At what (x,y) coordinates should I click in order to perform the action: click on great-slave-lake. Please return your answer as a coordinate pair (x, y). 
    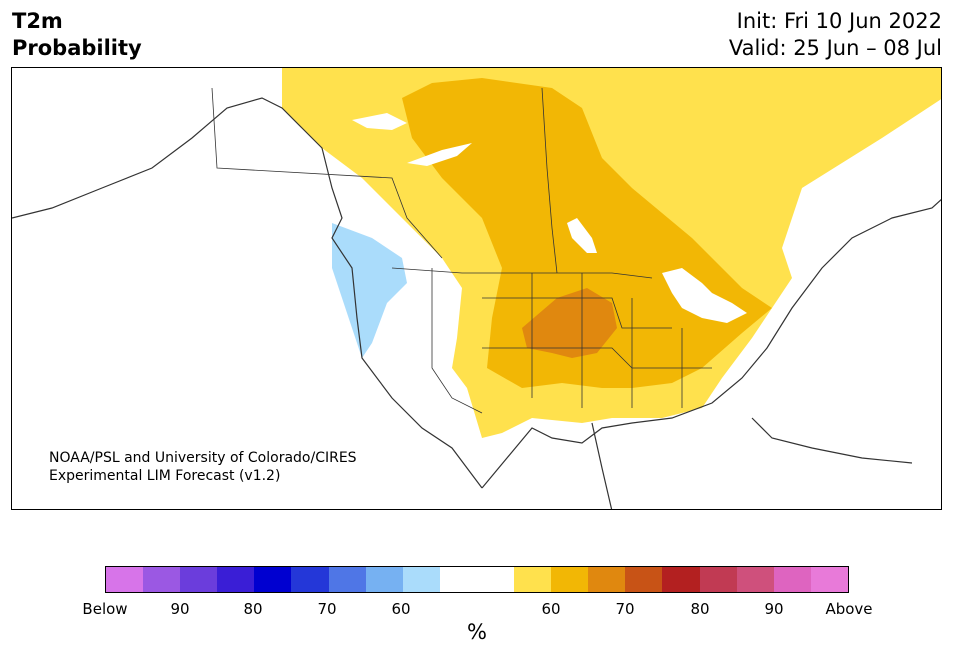
    Looking at the image, I should click on (439, 154).